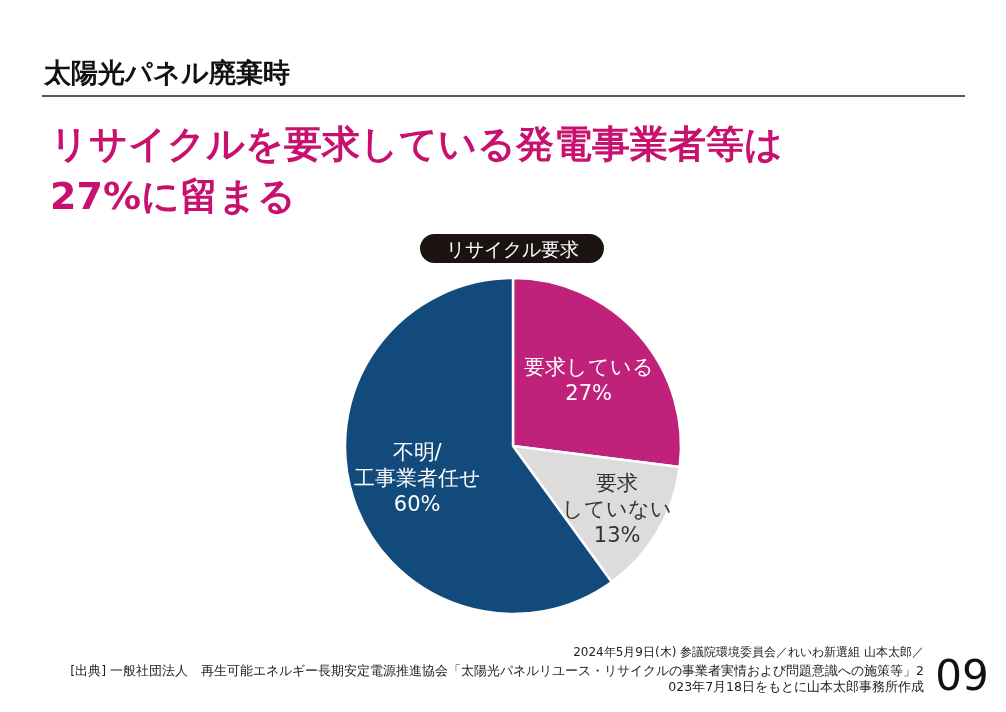  Describe the element at coordinates (748, 652) in the screenshot. I see `text: 2024年5月9日(木) 参議院環境委員会／れいわ新選組 山本太郎／` at that location.